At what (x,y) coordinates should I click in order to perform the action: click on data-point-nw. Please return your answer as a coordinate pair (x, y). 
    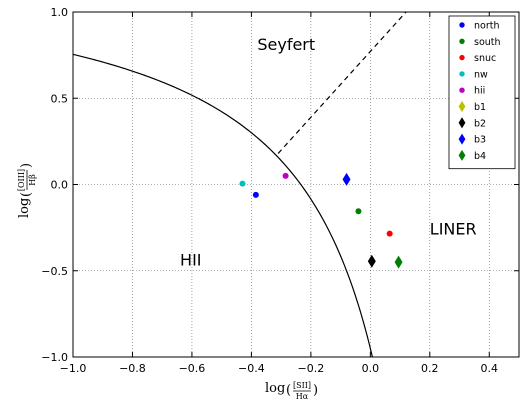
    Looking at the image, I should click on (242, 183).